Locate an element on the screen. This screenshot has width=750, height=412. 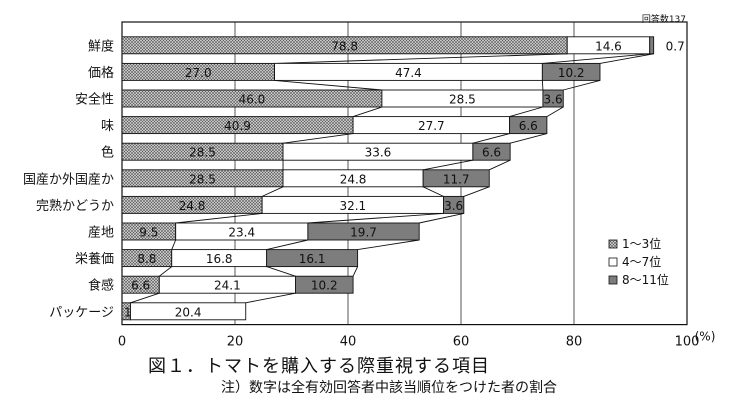
respondent-count: 回答数137 is located at coordinates (663, 20).